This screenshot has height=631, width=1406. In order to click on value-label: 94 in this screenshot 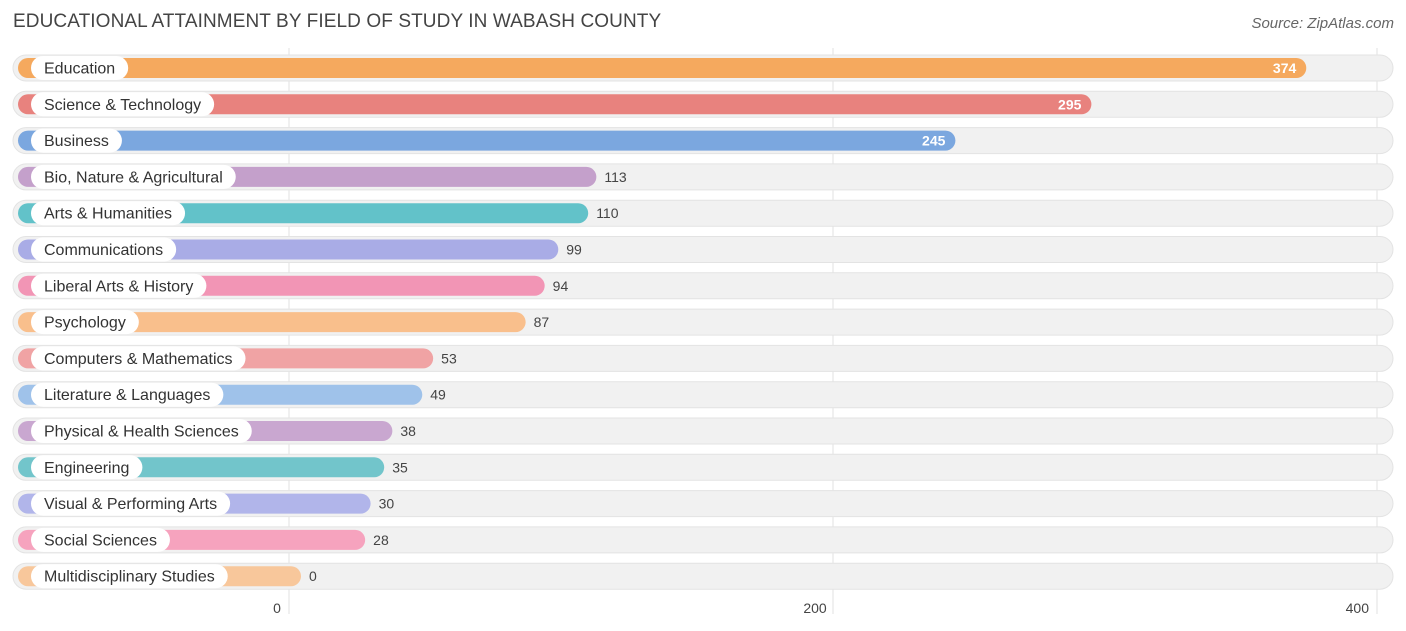, I will do `click(561, 286)`.